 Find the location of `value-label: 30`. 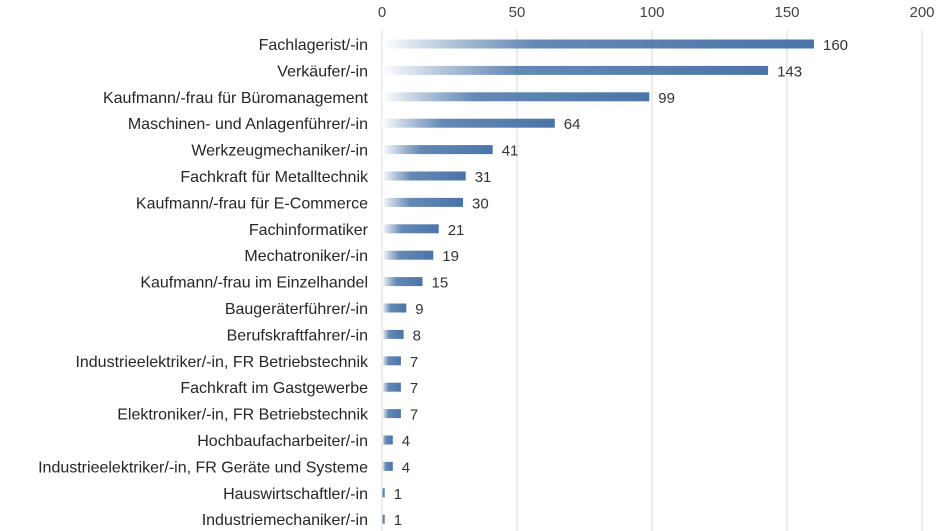

value-label: 30 is located at coordinates (480, 203).